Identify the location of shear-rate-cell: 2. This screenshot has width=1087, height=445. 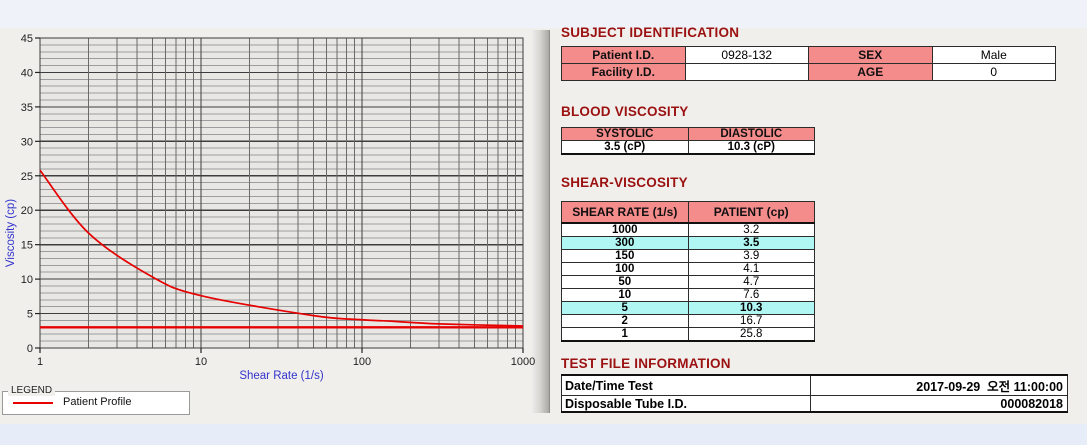
(625, 321).